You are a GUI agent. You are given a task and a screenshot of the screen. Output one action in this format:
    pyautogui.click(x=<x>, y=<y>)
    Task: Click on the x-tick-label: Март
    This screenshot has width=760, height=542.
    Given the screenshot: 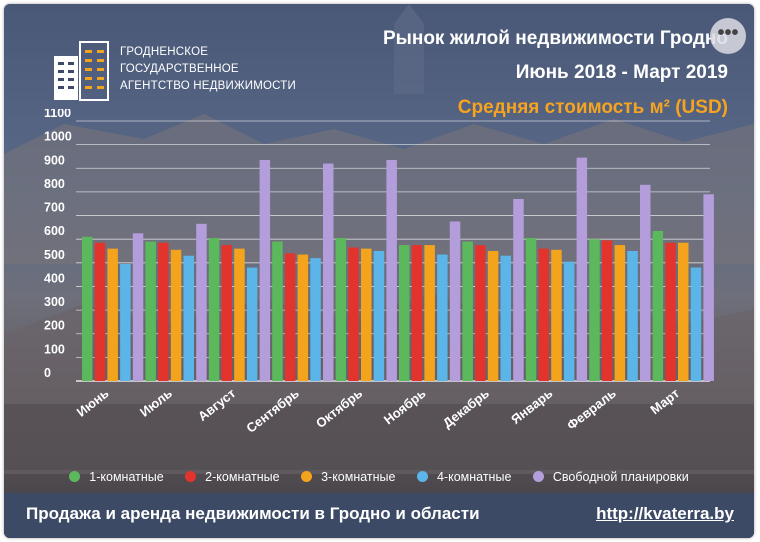 What is the action you would take?
    pyautogui.click(x=664, y=402)
    